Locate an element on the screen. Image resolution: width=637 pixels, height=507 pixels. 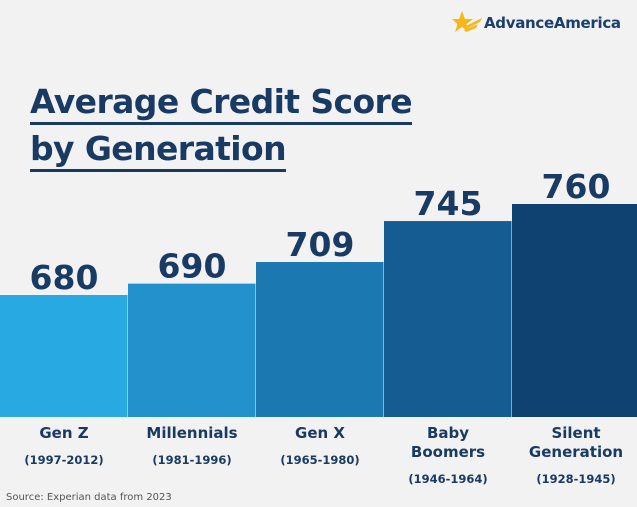
source-note: Source: Experian data from 2023 is located at coordinates (89, 497).